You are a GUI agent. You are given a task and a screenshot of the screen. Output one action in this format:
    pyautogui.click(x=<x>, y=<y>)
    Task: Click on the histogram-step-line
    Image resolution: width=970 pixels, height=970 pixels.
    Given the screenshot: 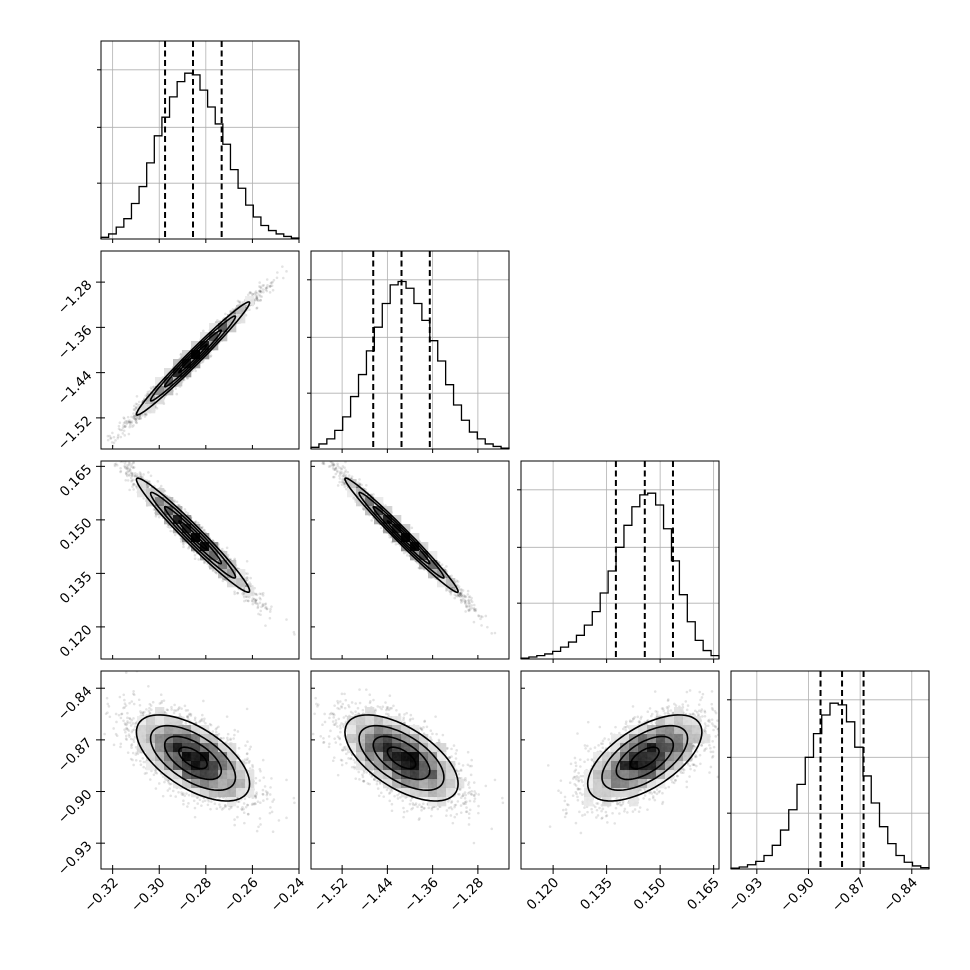 What is the action you would take?
    pyautogui.click(x=620, y=575)
    